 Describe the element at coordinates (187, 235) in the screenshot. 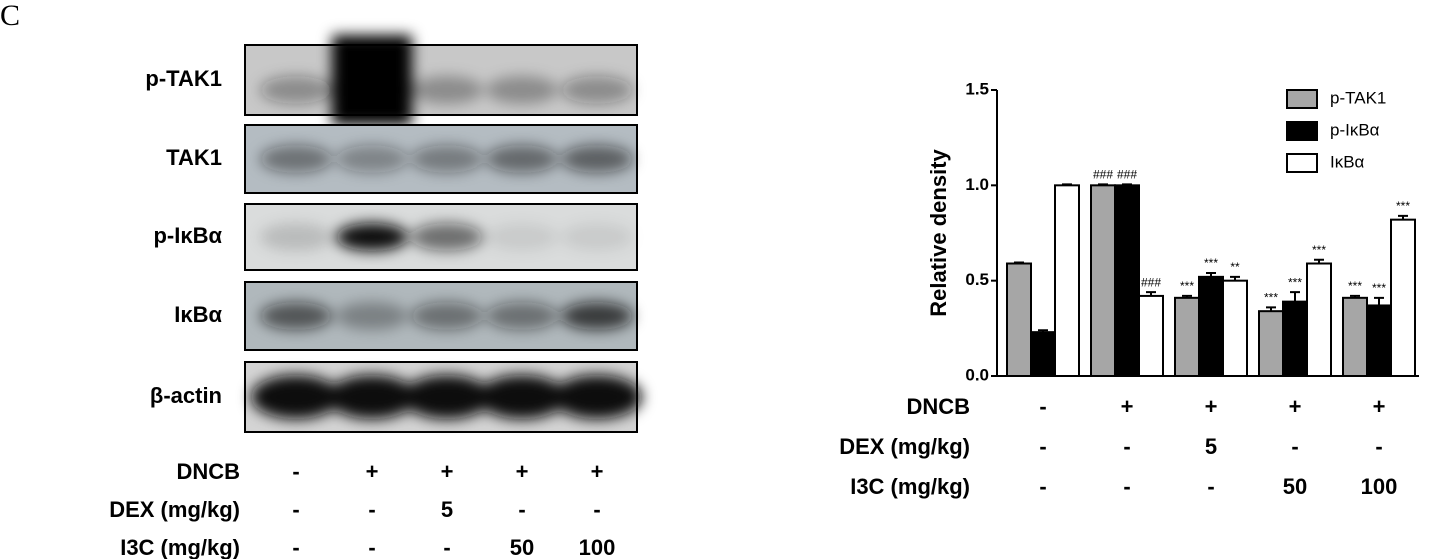

I see `blot-row-label: p-IκBα` at that location.